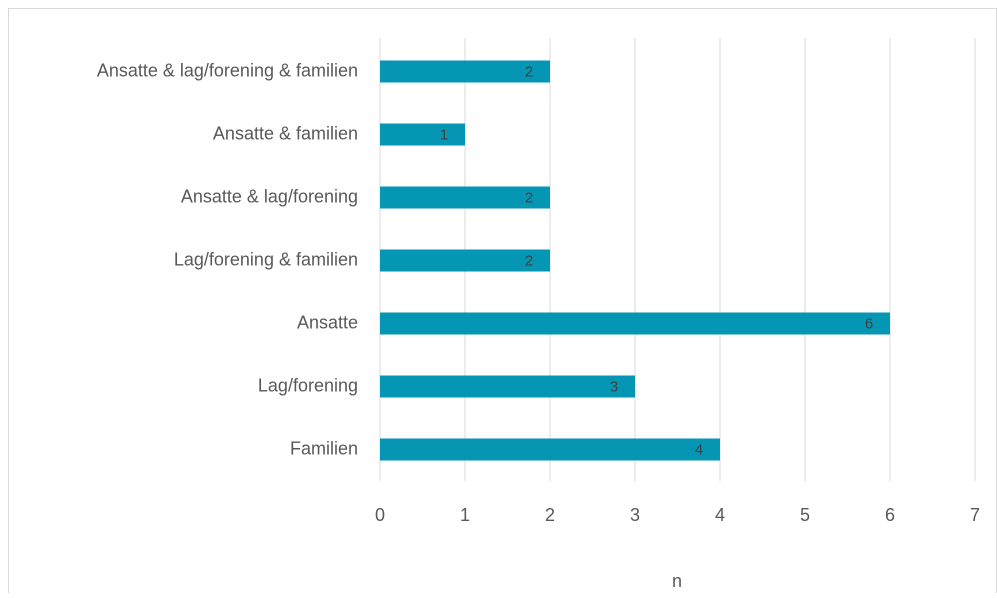 The width and height of the screenshot is (997, 598). I want to click on x-axis-label: n, so click(677, 581).